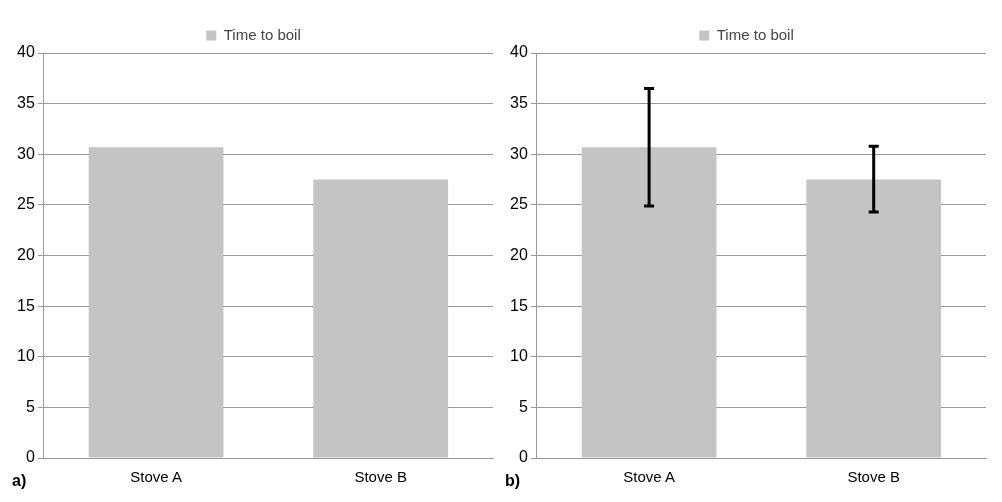  Describe the element at coordinates (513, 481) in the screenshot. I see `text: b)` at that location.